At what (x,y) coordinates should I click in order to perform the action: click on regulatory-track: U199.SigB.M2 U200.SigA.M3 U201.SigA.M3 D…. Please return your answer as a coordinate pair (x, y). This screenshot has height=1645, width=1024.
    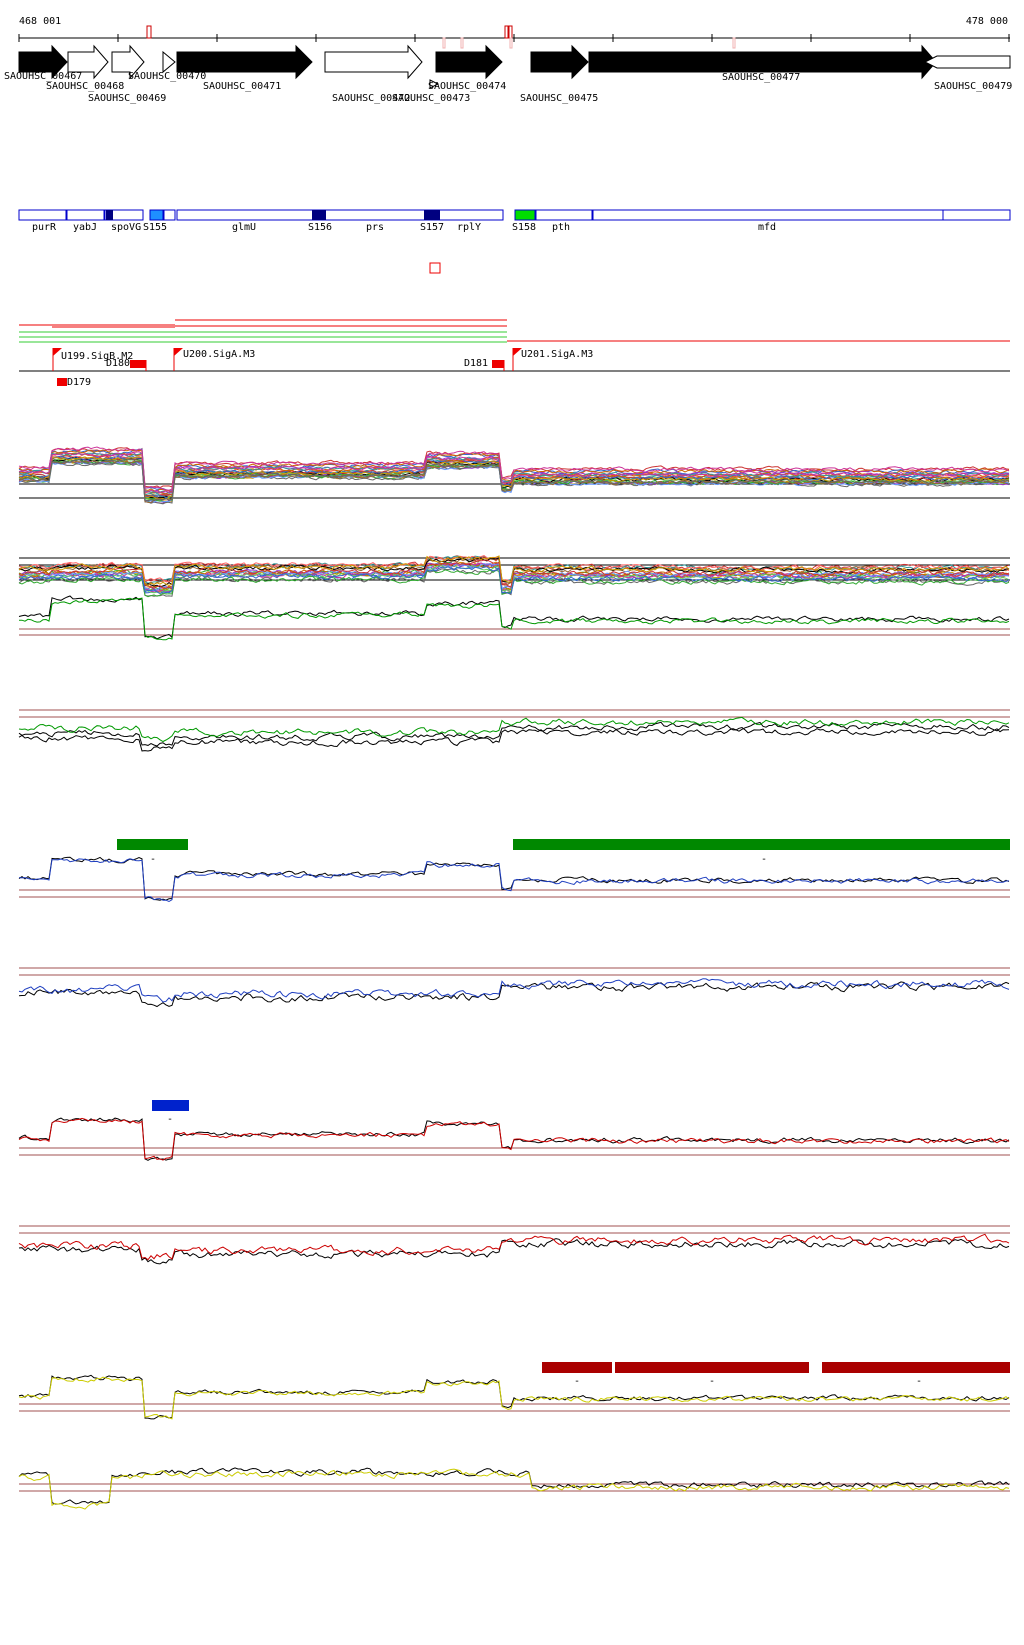
    Looking at the image, I should click on (514, 368).